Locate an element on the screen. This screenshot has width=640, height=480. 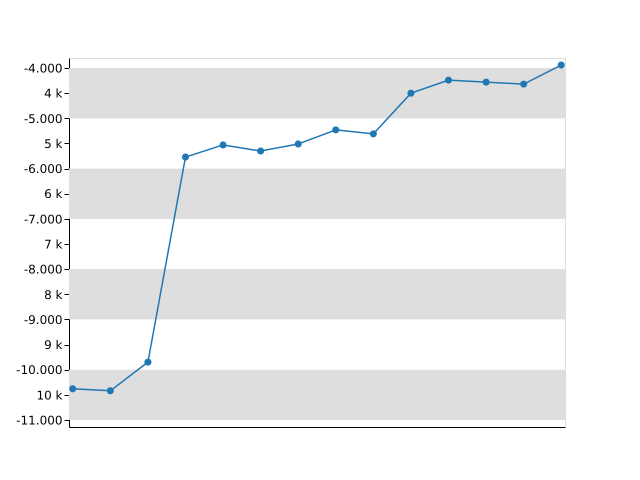
y-tick-label: -5.000 is located at coordinates (43, 119).